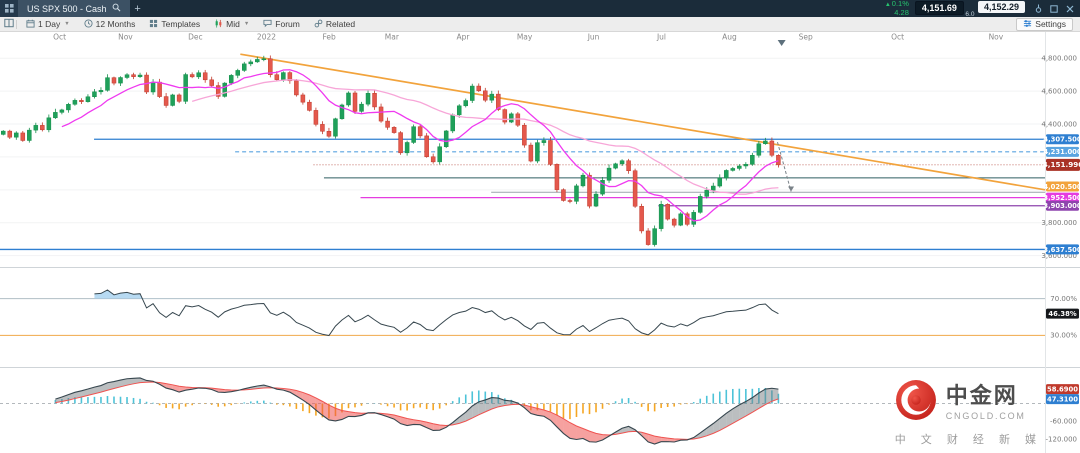 The height and width of the screenshot is (453, 1080). I want to click on svg-text: 4,600.000, so click(1059, 91).